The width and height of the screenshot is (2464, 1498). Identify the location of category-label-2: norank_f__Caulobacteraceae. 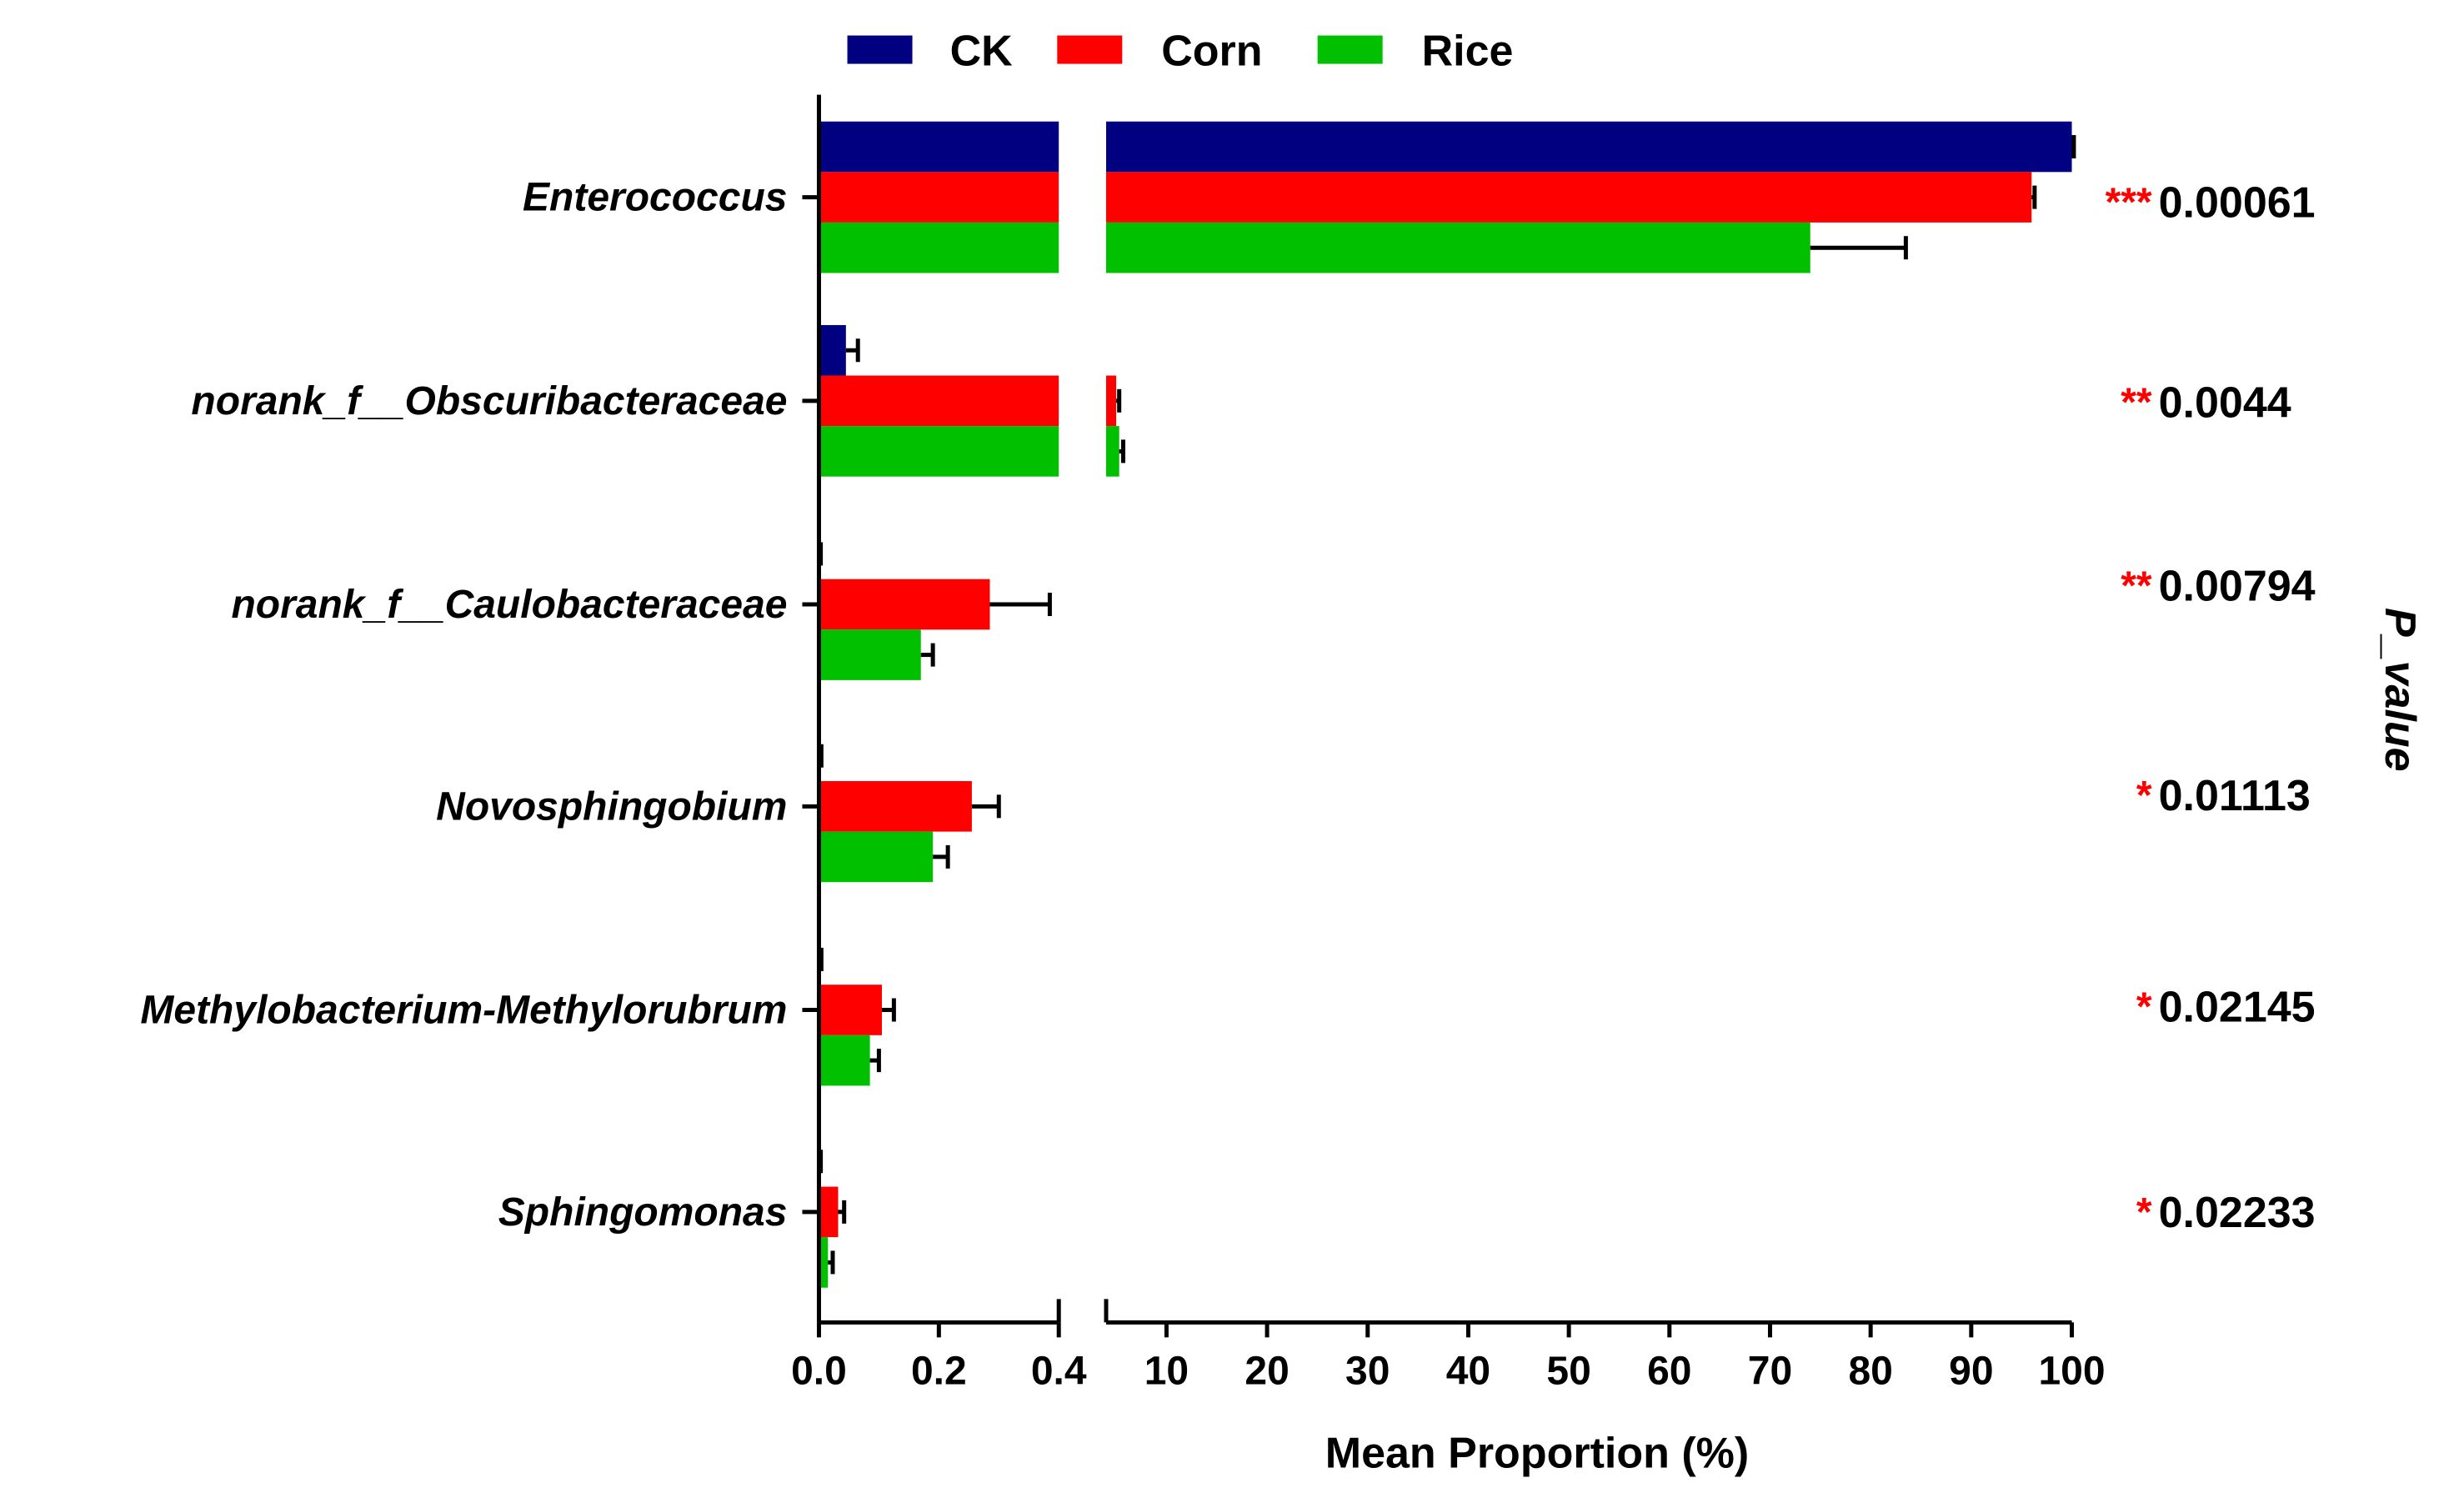
(509, 605).